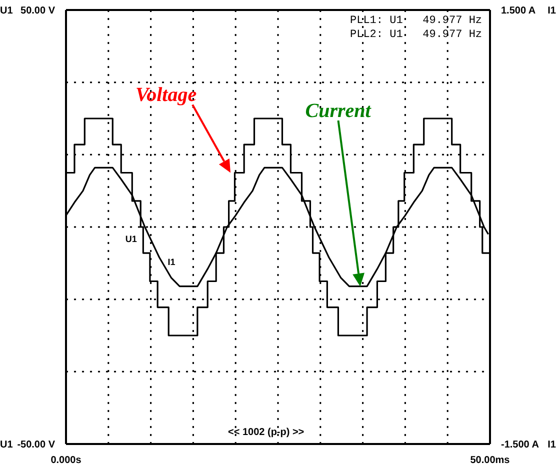 This screenshot has width=556, height=466. What do you see at coordinates (416, 21) in the screenshot?
I see `annotation: PLL1: U1 49.977 Hz` at bounding box center [416, 21].